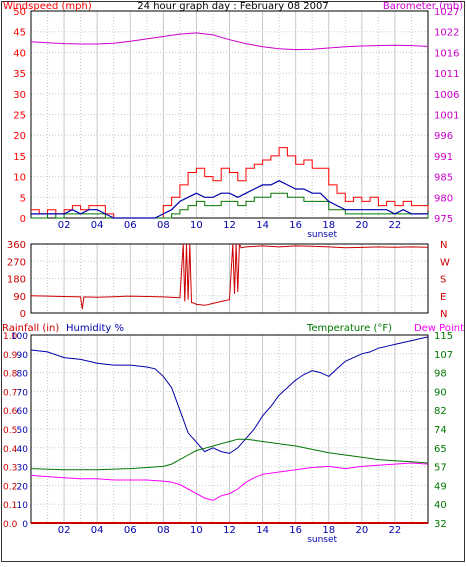 The image size is (466, 567). What do you see at coordinates (19, 178) in the screenshot?
I see `y-tick-label-windspeed: 10` at bounding box center [19, 178].